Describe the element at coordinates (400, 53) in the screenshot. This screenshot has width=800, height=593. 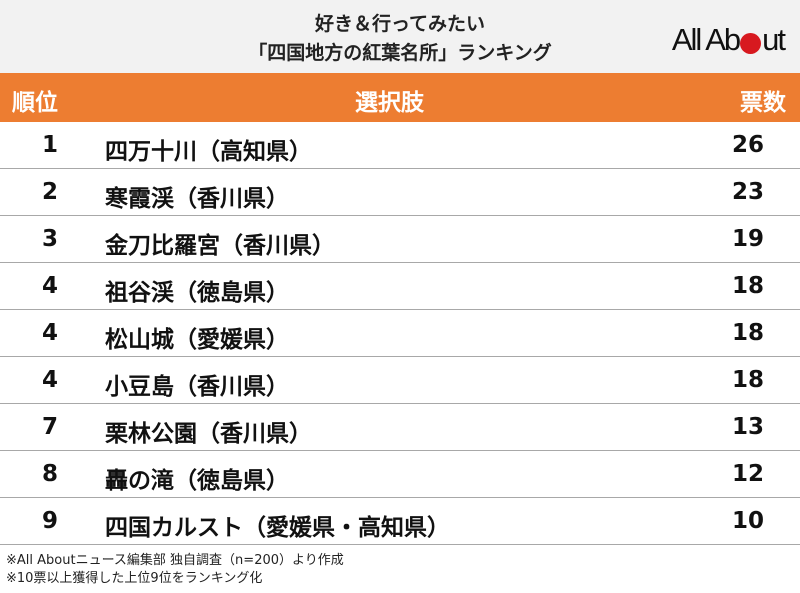
I see `title-line-2: 「四国地方の紅葉名所」ランキング` at that location.